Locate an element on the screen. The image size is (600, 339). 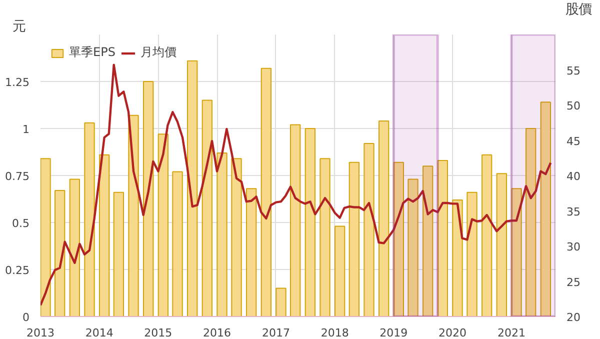
y-tick-label: 1.25 is located at coordinates (17, 82).